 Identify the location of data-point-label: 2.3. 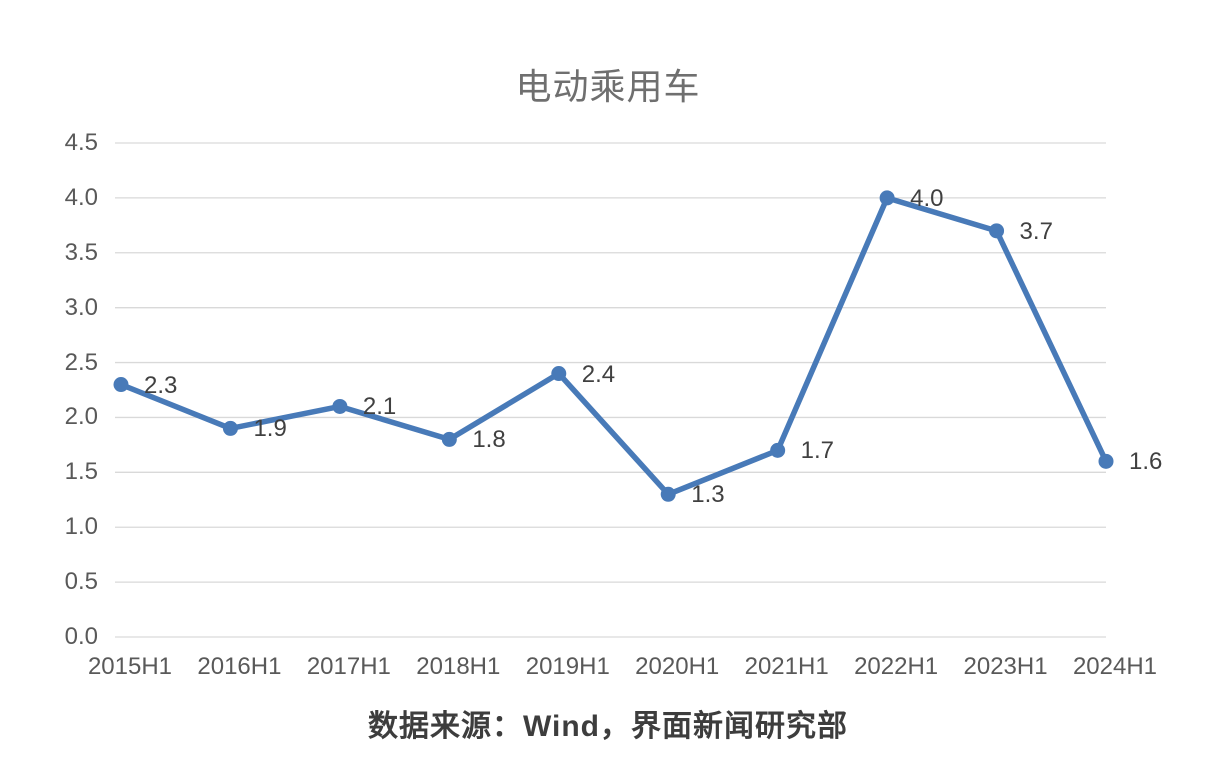
(161, 385).